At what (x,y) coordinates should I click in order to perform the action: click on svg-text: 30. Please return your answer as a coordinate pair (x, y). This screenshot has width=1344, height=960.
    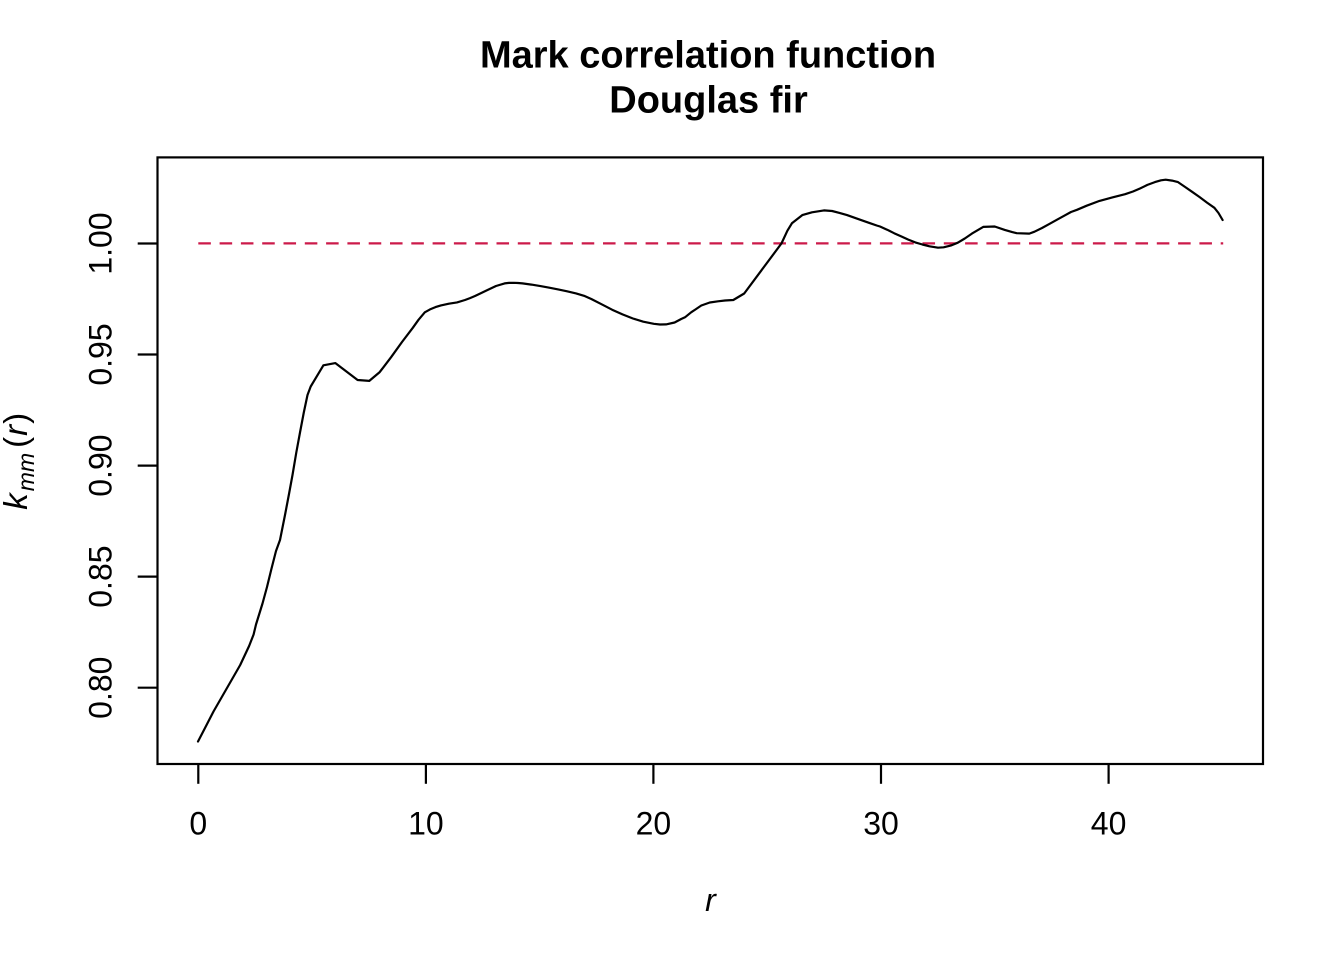
    Looking at the image, I should click on (881, 824).